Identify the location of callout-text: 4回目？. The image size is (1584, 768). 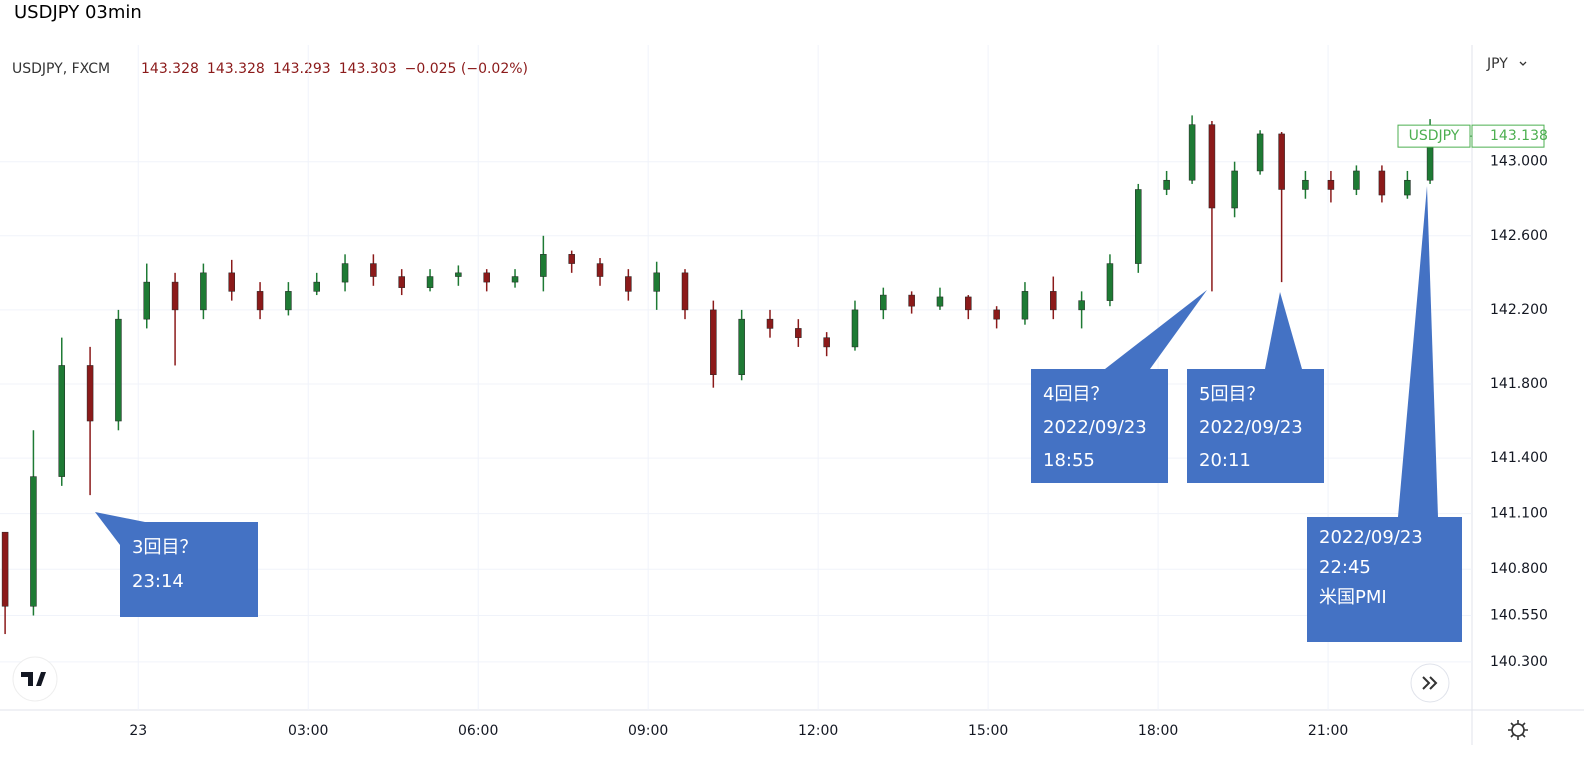
(1075, 394).